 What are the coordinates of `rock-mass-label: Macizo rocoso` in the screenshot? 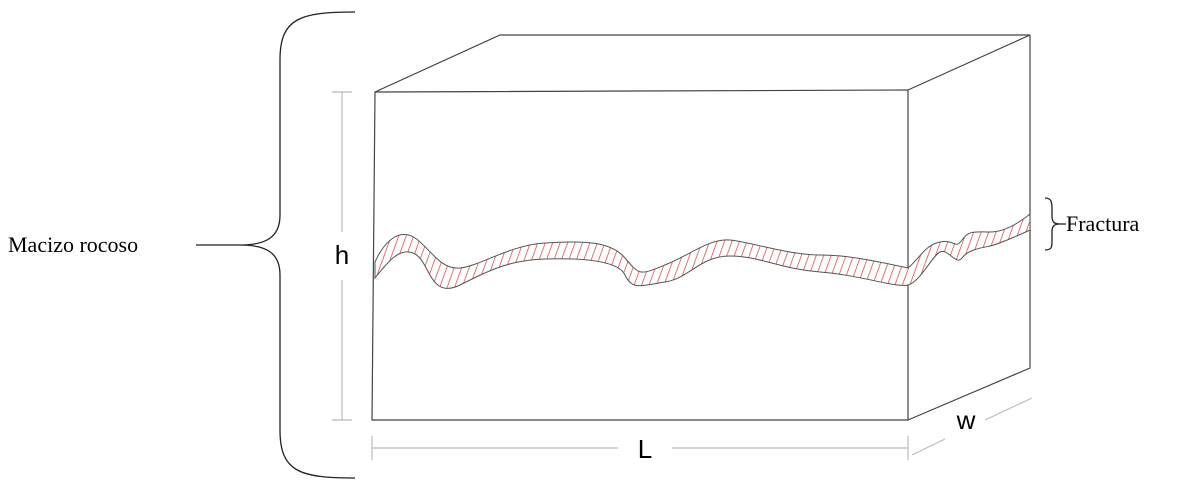 It's located at (73, 244).